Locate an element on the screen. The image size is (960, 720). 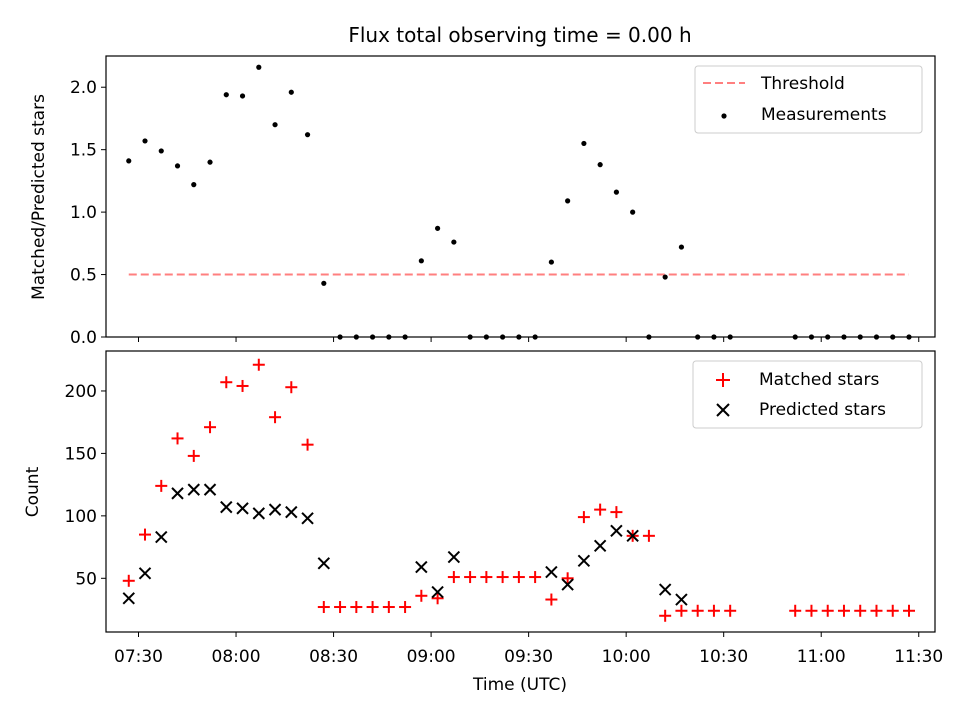
bottom-y-tick-label: 50 is located at coordinates (86, 579).